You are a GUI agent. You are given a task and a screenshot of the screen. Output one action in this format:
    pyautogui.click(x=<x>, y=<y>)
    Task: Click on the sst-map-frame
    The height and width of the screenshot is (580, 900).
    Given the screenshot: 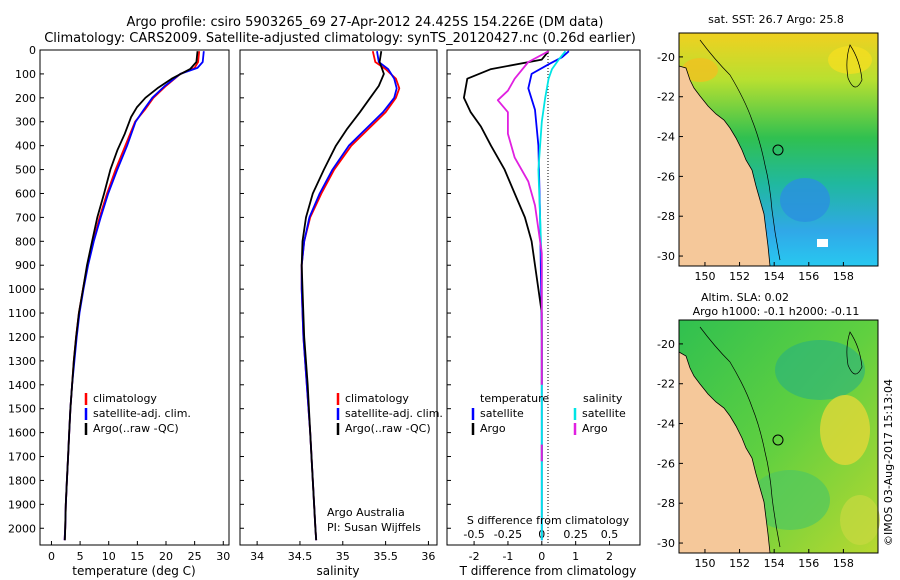 What is the action you would take?
    pyautogui.click(x=778, y=149)
    